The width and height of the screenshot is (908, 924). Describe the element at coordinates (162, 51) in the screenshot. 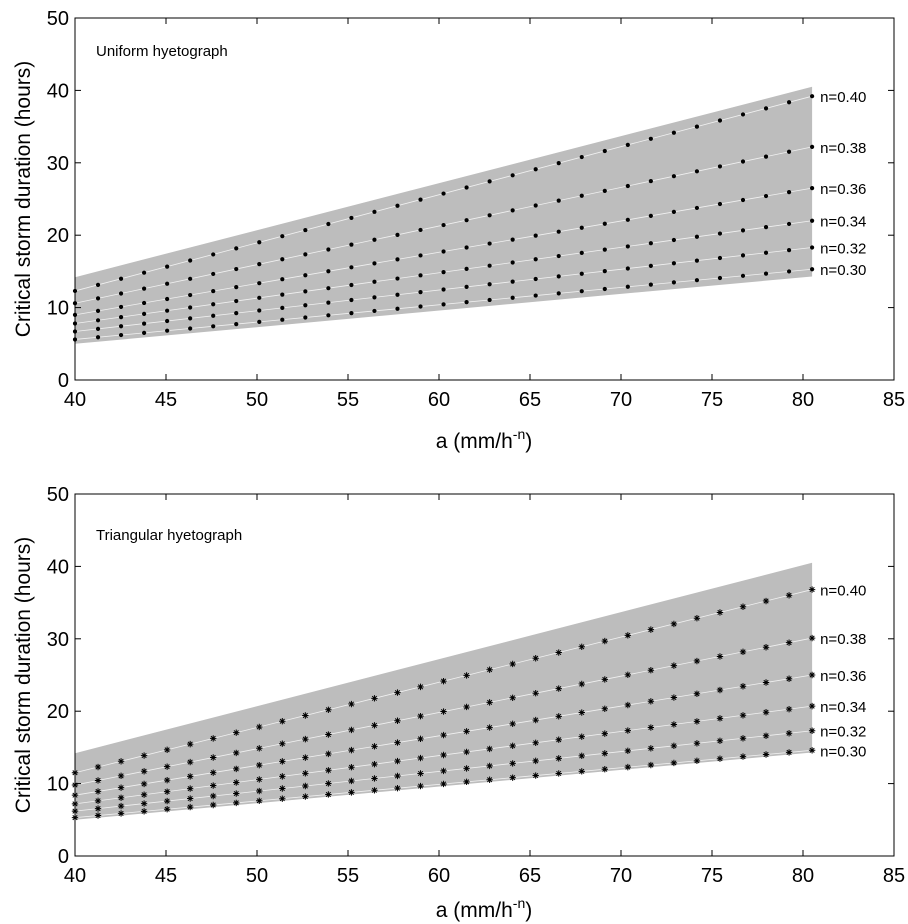

I see `panel-annotation: Uniform hyetograph` at that location.